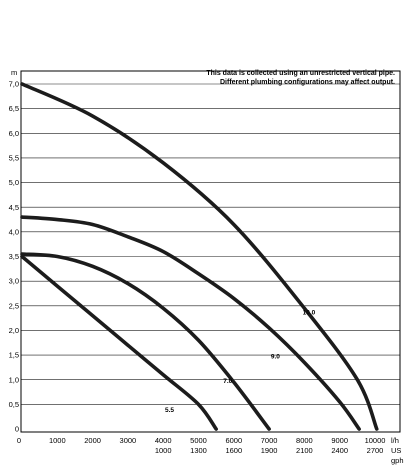 The image size is (407, 471). Describe the element at coordinates (128, 440) in the screenshot. I see `x-tick-label-lph: 3000` at that location.